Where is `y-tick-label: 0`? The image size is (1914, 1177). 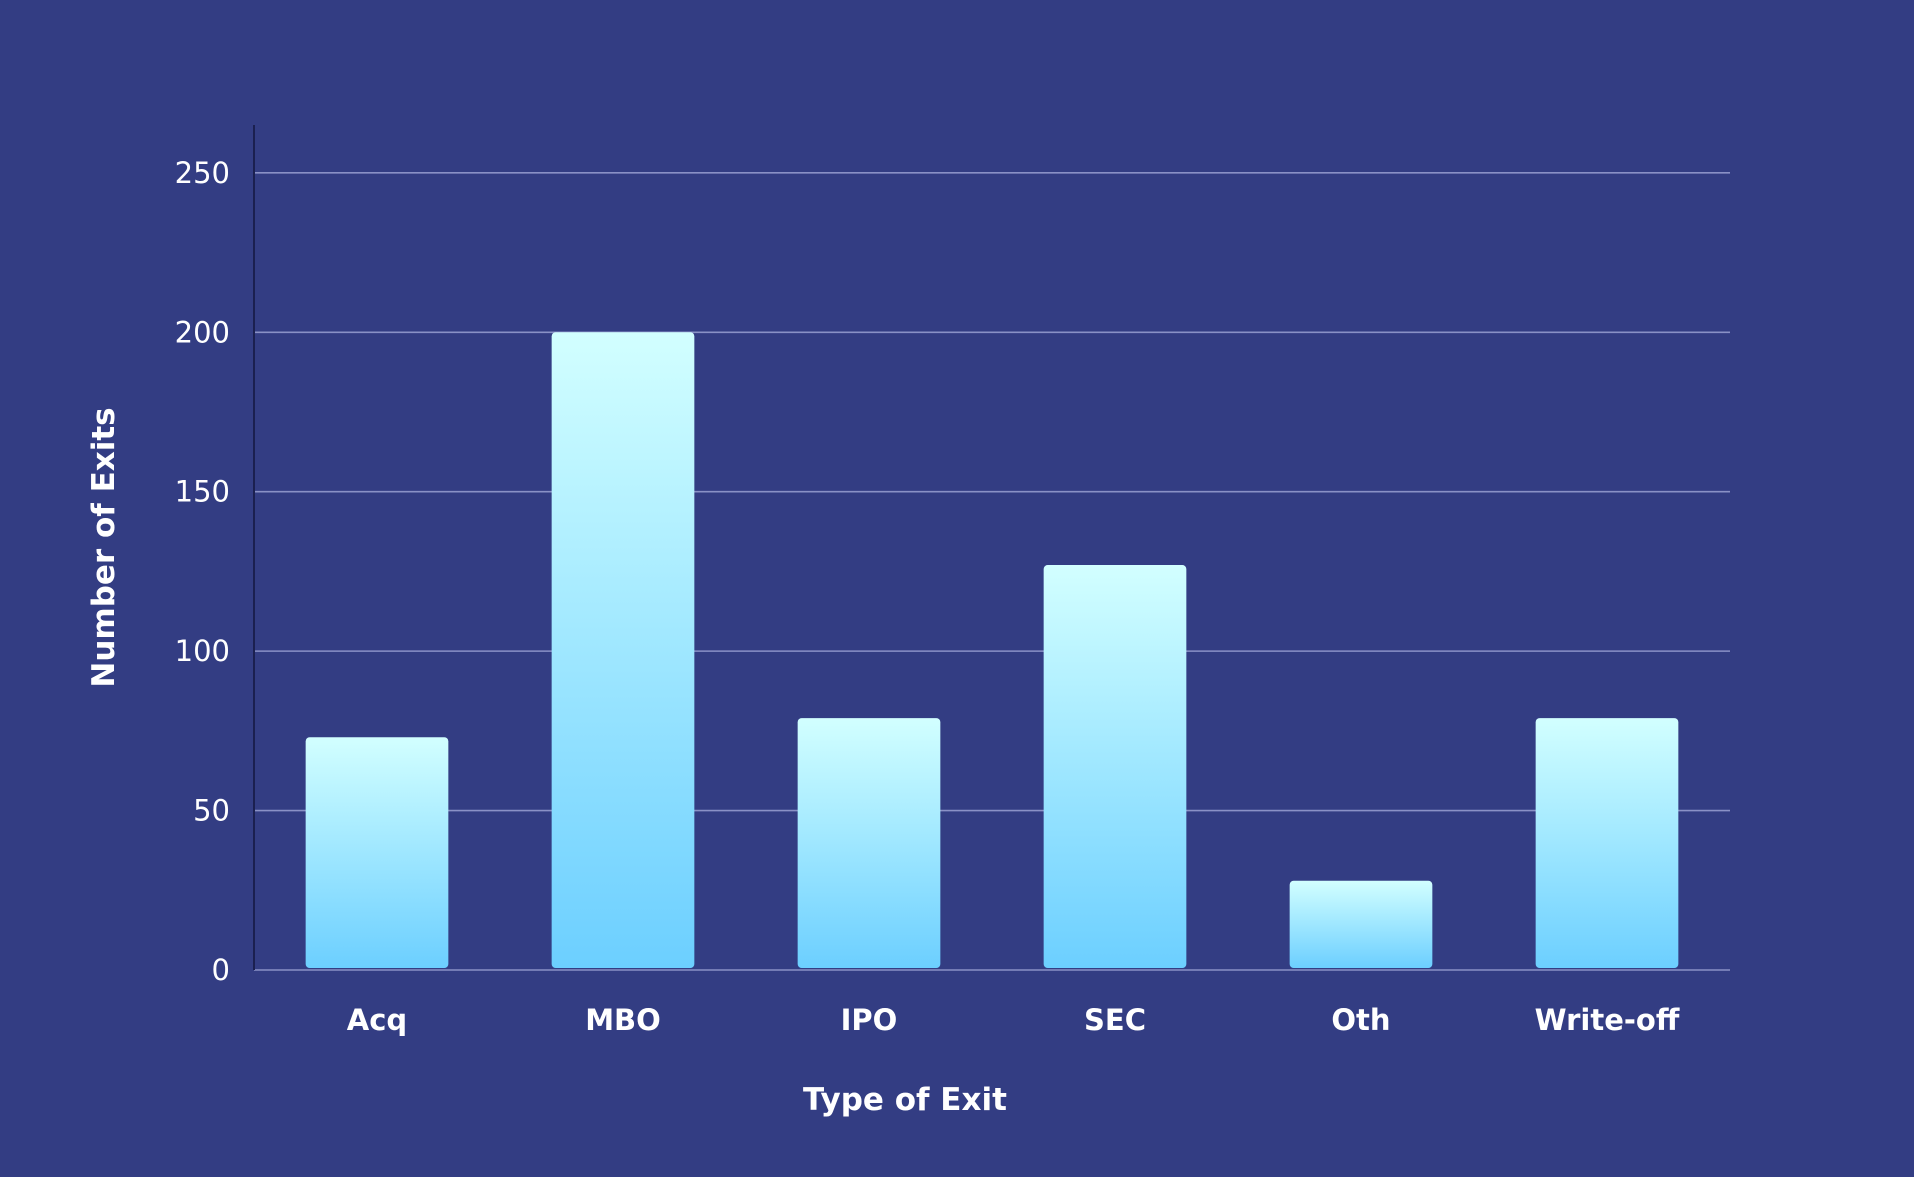
y-tick-label: 0 is located at coordinates (221, 970).